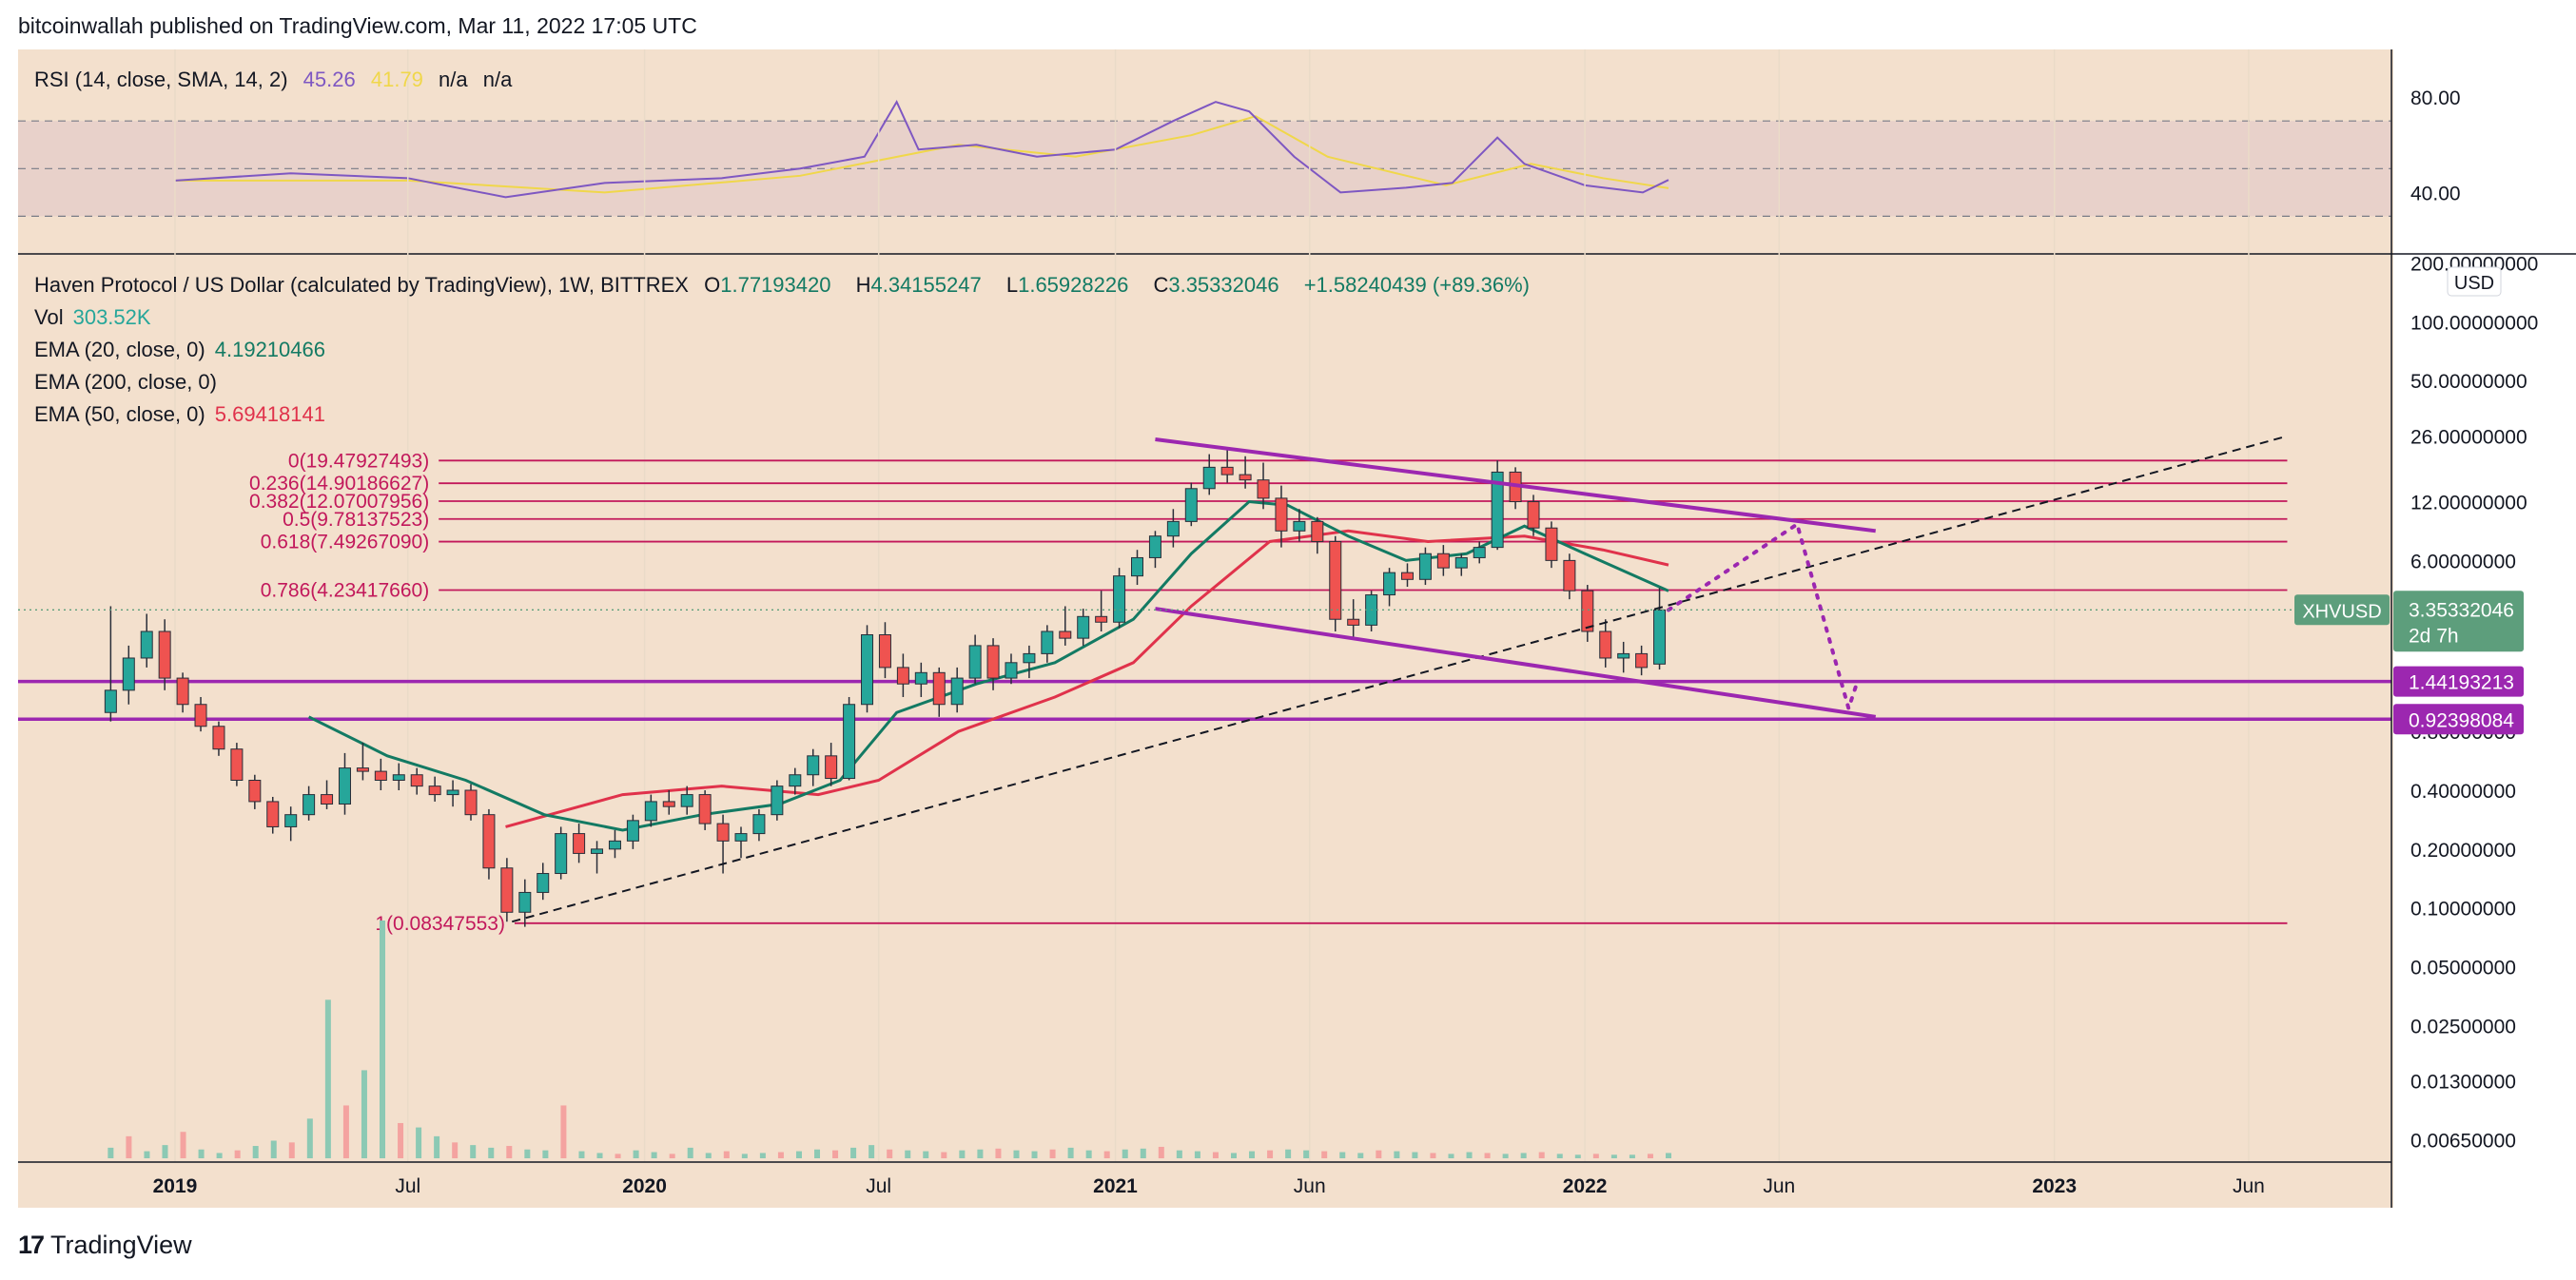  What do you see at coordinates (329, 79) in the screenshot?
I see `rsi-value: 45.26` at bounding box center [329, 79].